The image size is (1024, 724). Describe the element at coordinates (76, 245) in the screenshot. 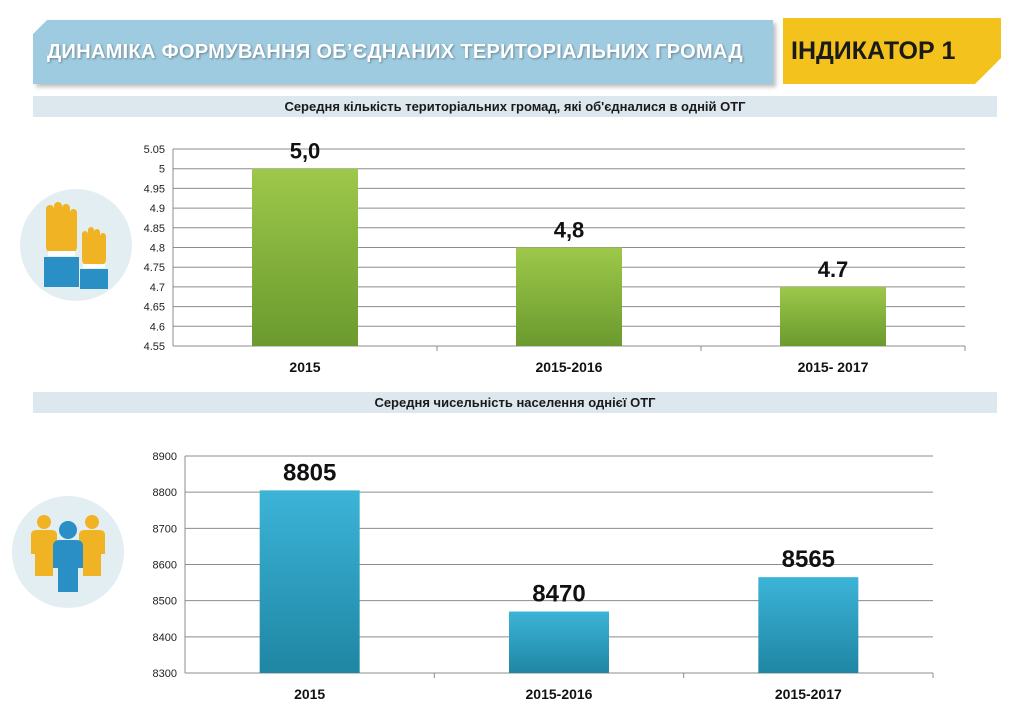

I see `raised-hands-icon` at that location.